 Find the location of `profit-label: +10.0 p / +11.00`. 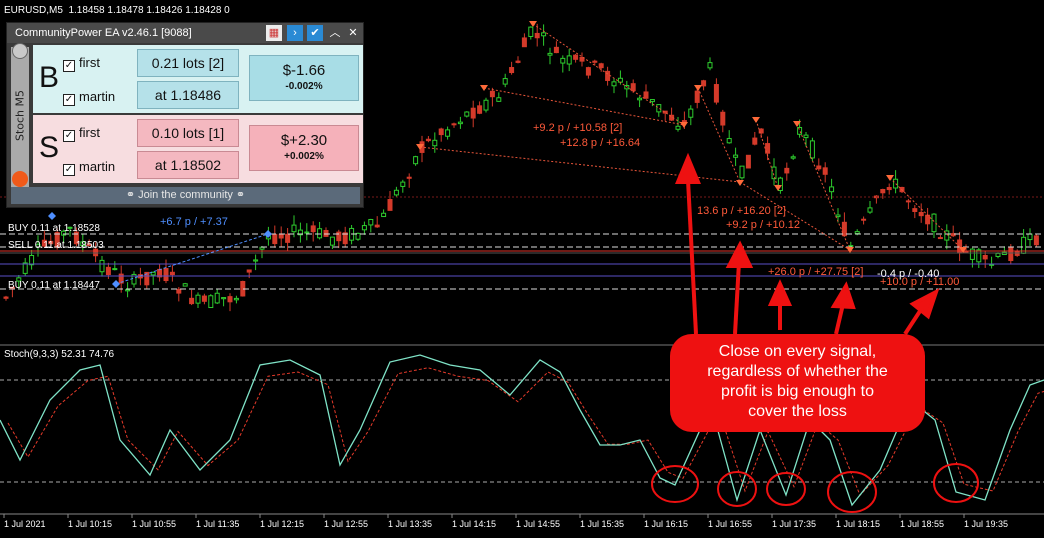

profit-label: +10.0 p / +11.00 is located at coordinates (920, 282).